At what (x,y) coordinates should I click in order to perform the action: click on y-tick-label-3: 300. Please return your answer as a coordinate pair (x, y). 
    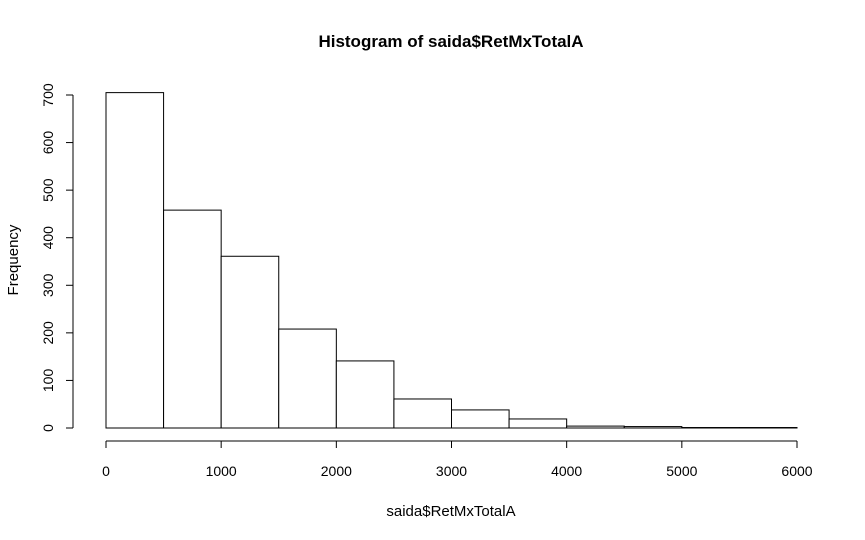
    Looking at the image, I should click on (48, 285).